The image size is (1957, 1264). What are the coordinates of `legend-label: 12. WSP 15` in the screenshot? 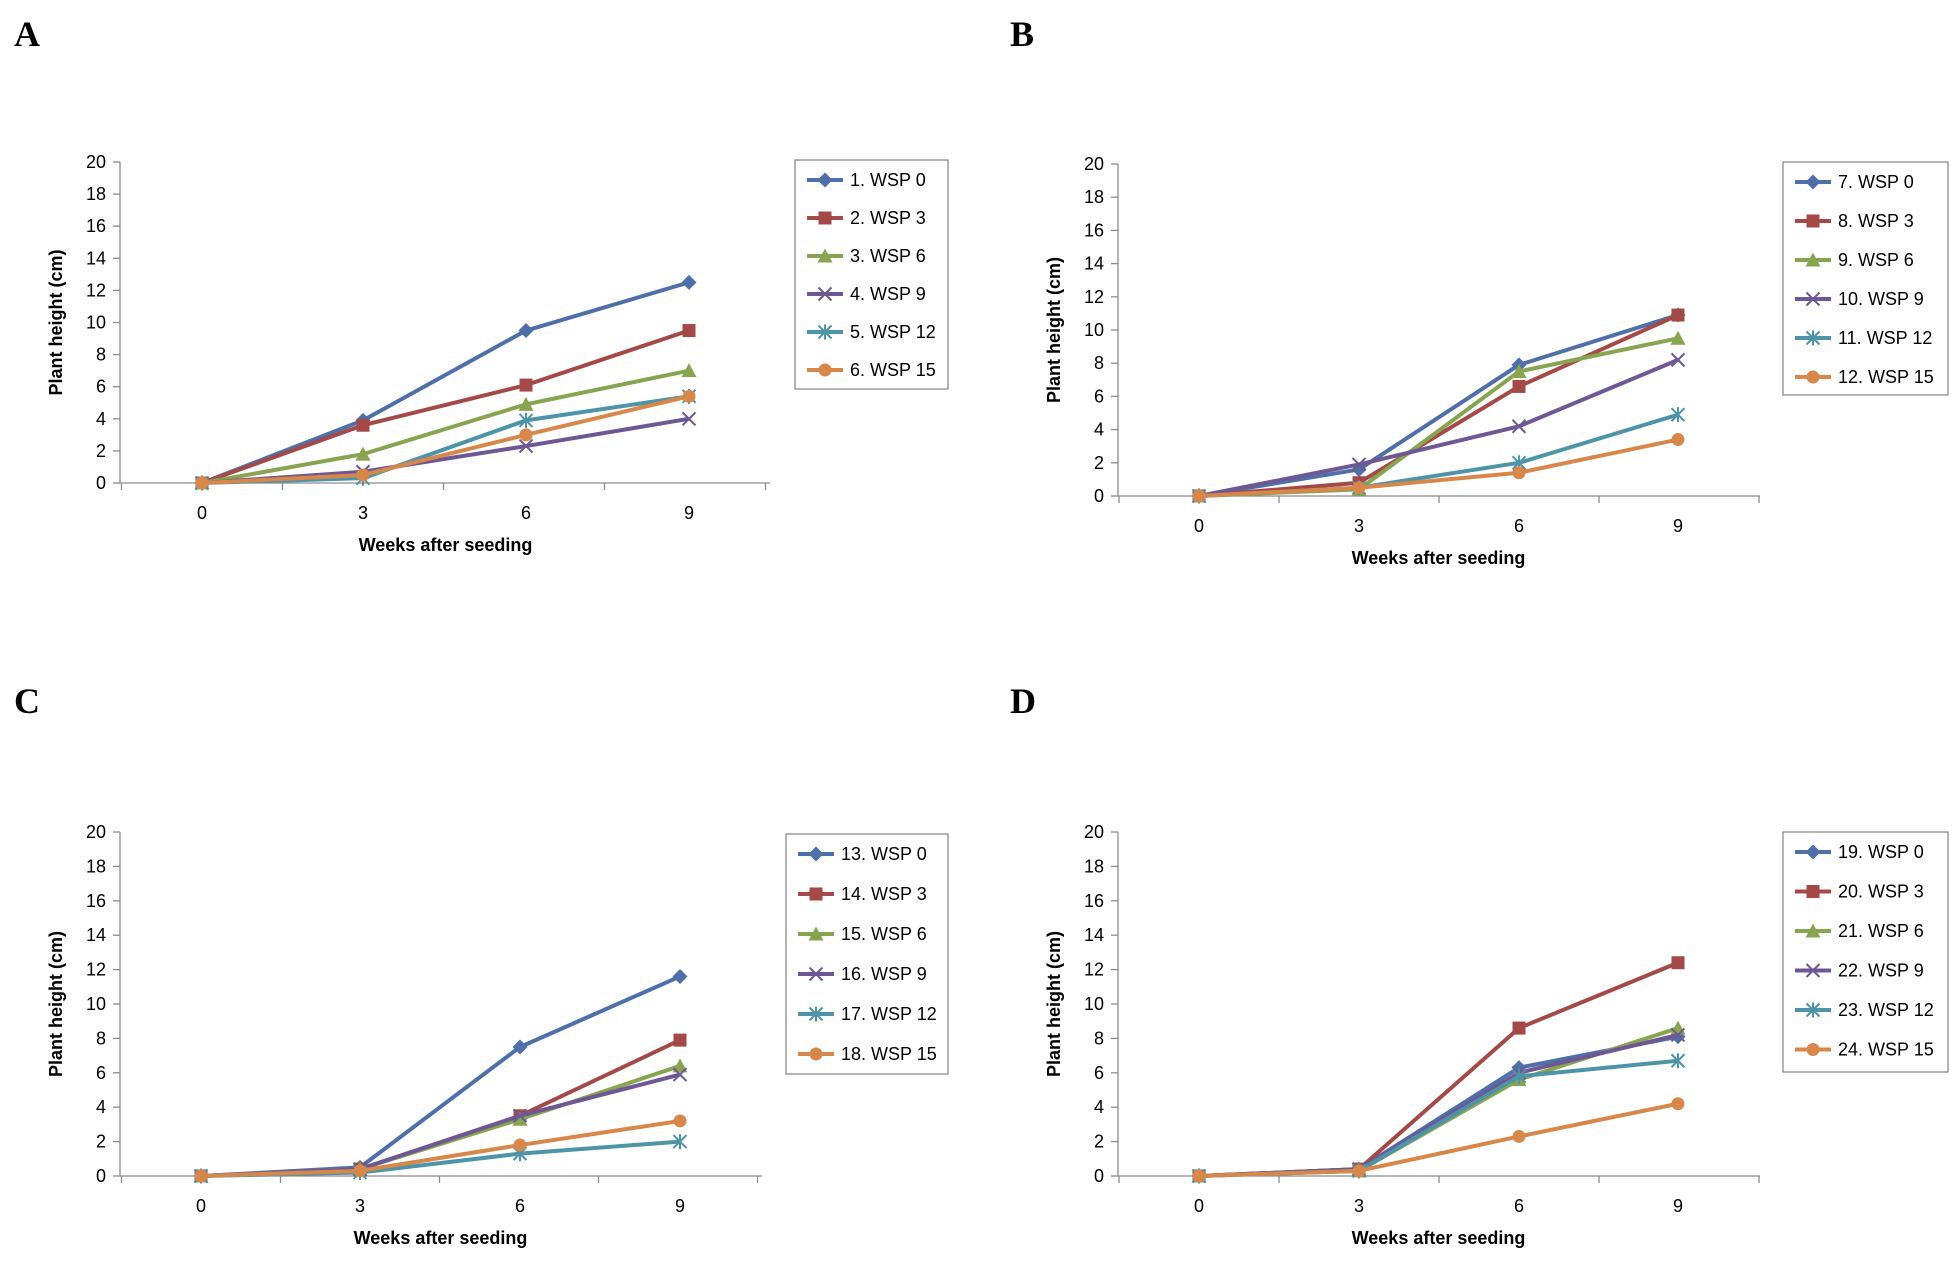 It's located at (1886, 377).